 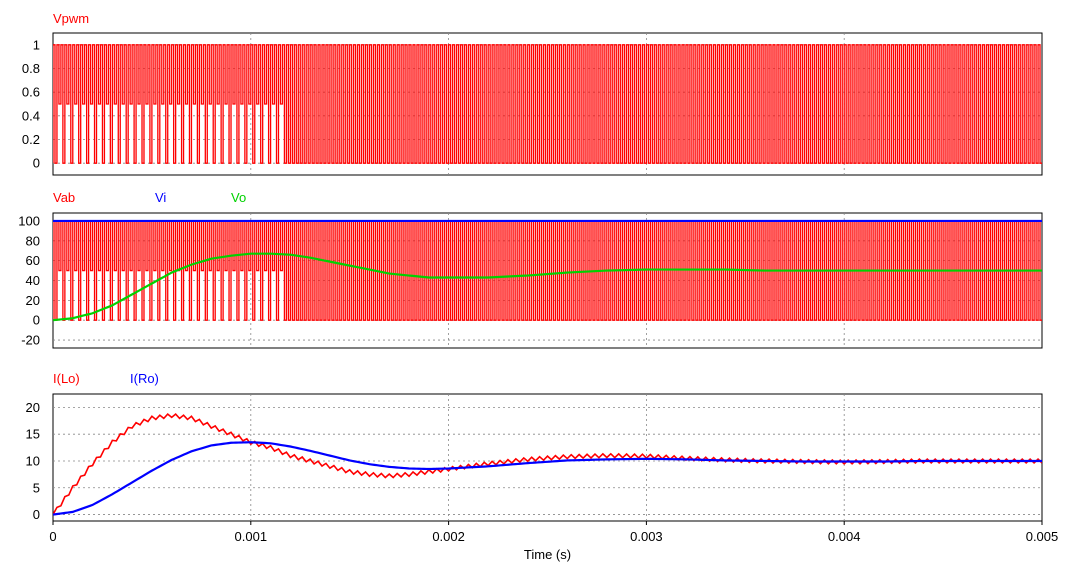 What do you see at coordinates (29, 220) in the screenshot?
I see `y-tick-label: 100` at bounding box center [29, 220].